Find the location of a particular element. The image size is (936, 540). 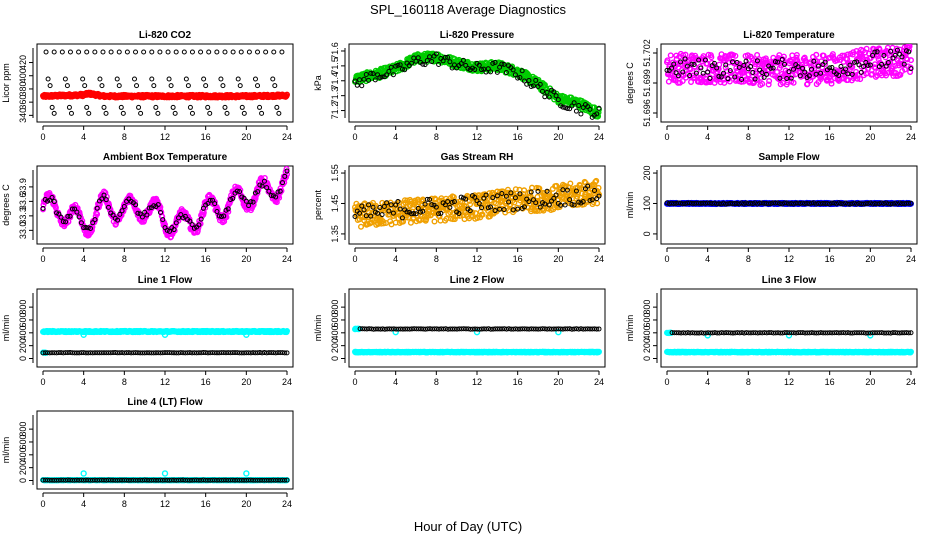

x-tick-label: 12 is located at coordinates (789, 259).